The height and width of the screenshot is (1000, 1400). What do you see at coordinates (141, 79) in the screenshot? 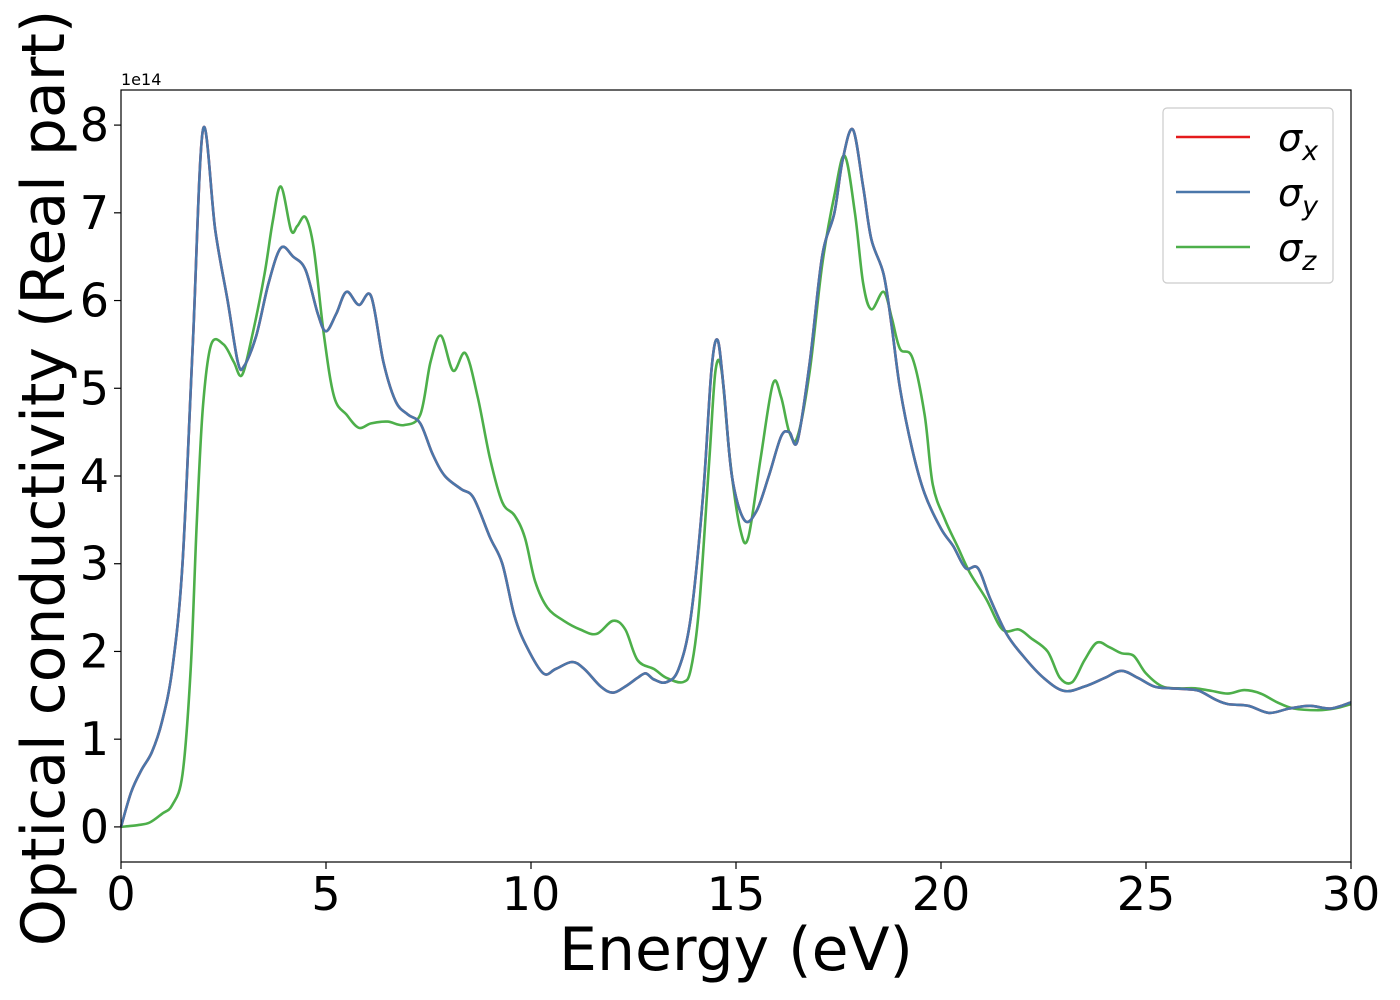
I see `y-offset-text: 1e14` at bounding box center [141, 79].